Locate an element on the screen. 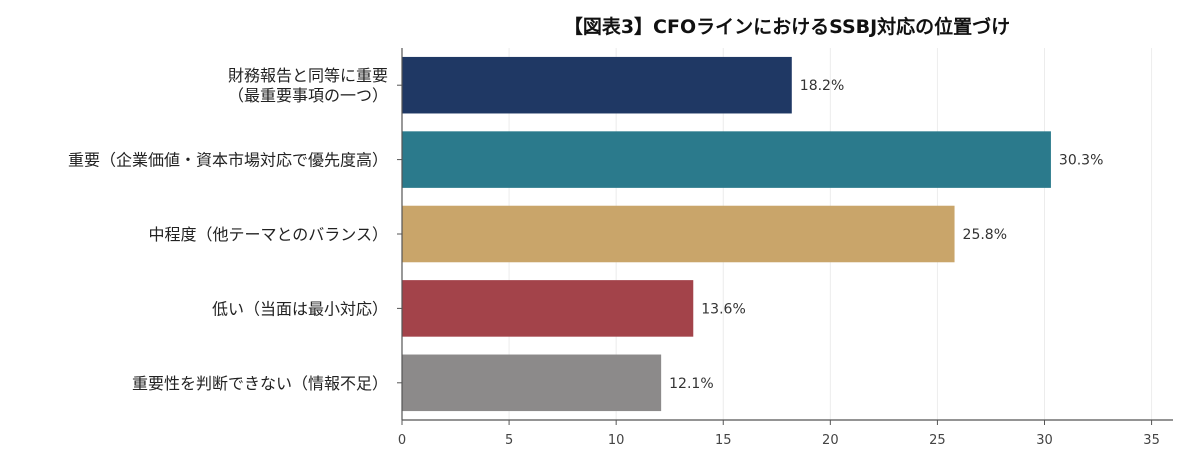 The height and width of the screenshot is (470, 1200). category-label-line: 重要（企業価値・資本市場対応で優先度高） is located at coordinates (228, 160).